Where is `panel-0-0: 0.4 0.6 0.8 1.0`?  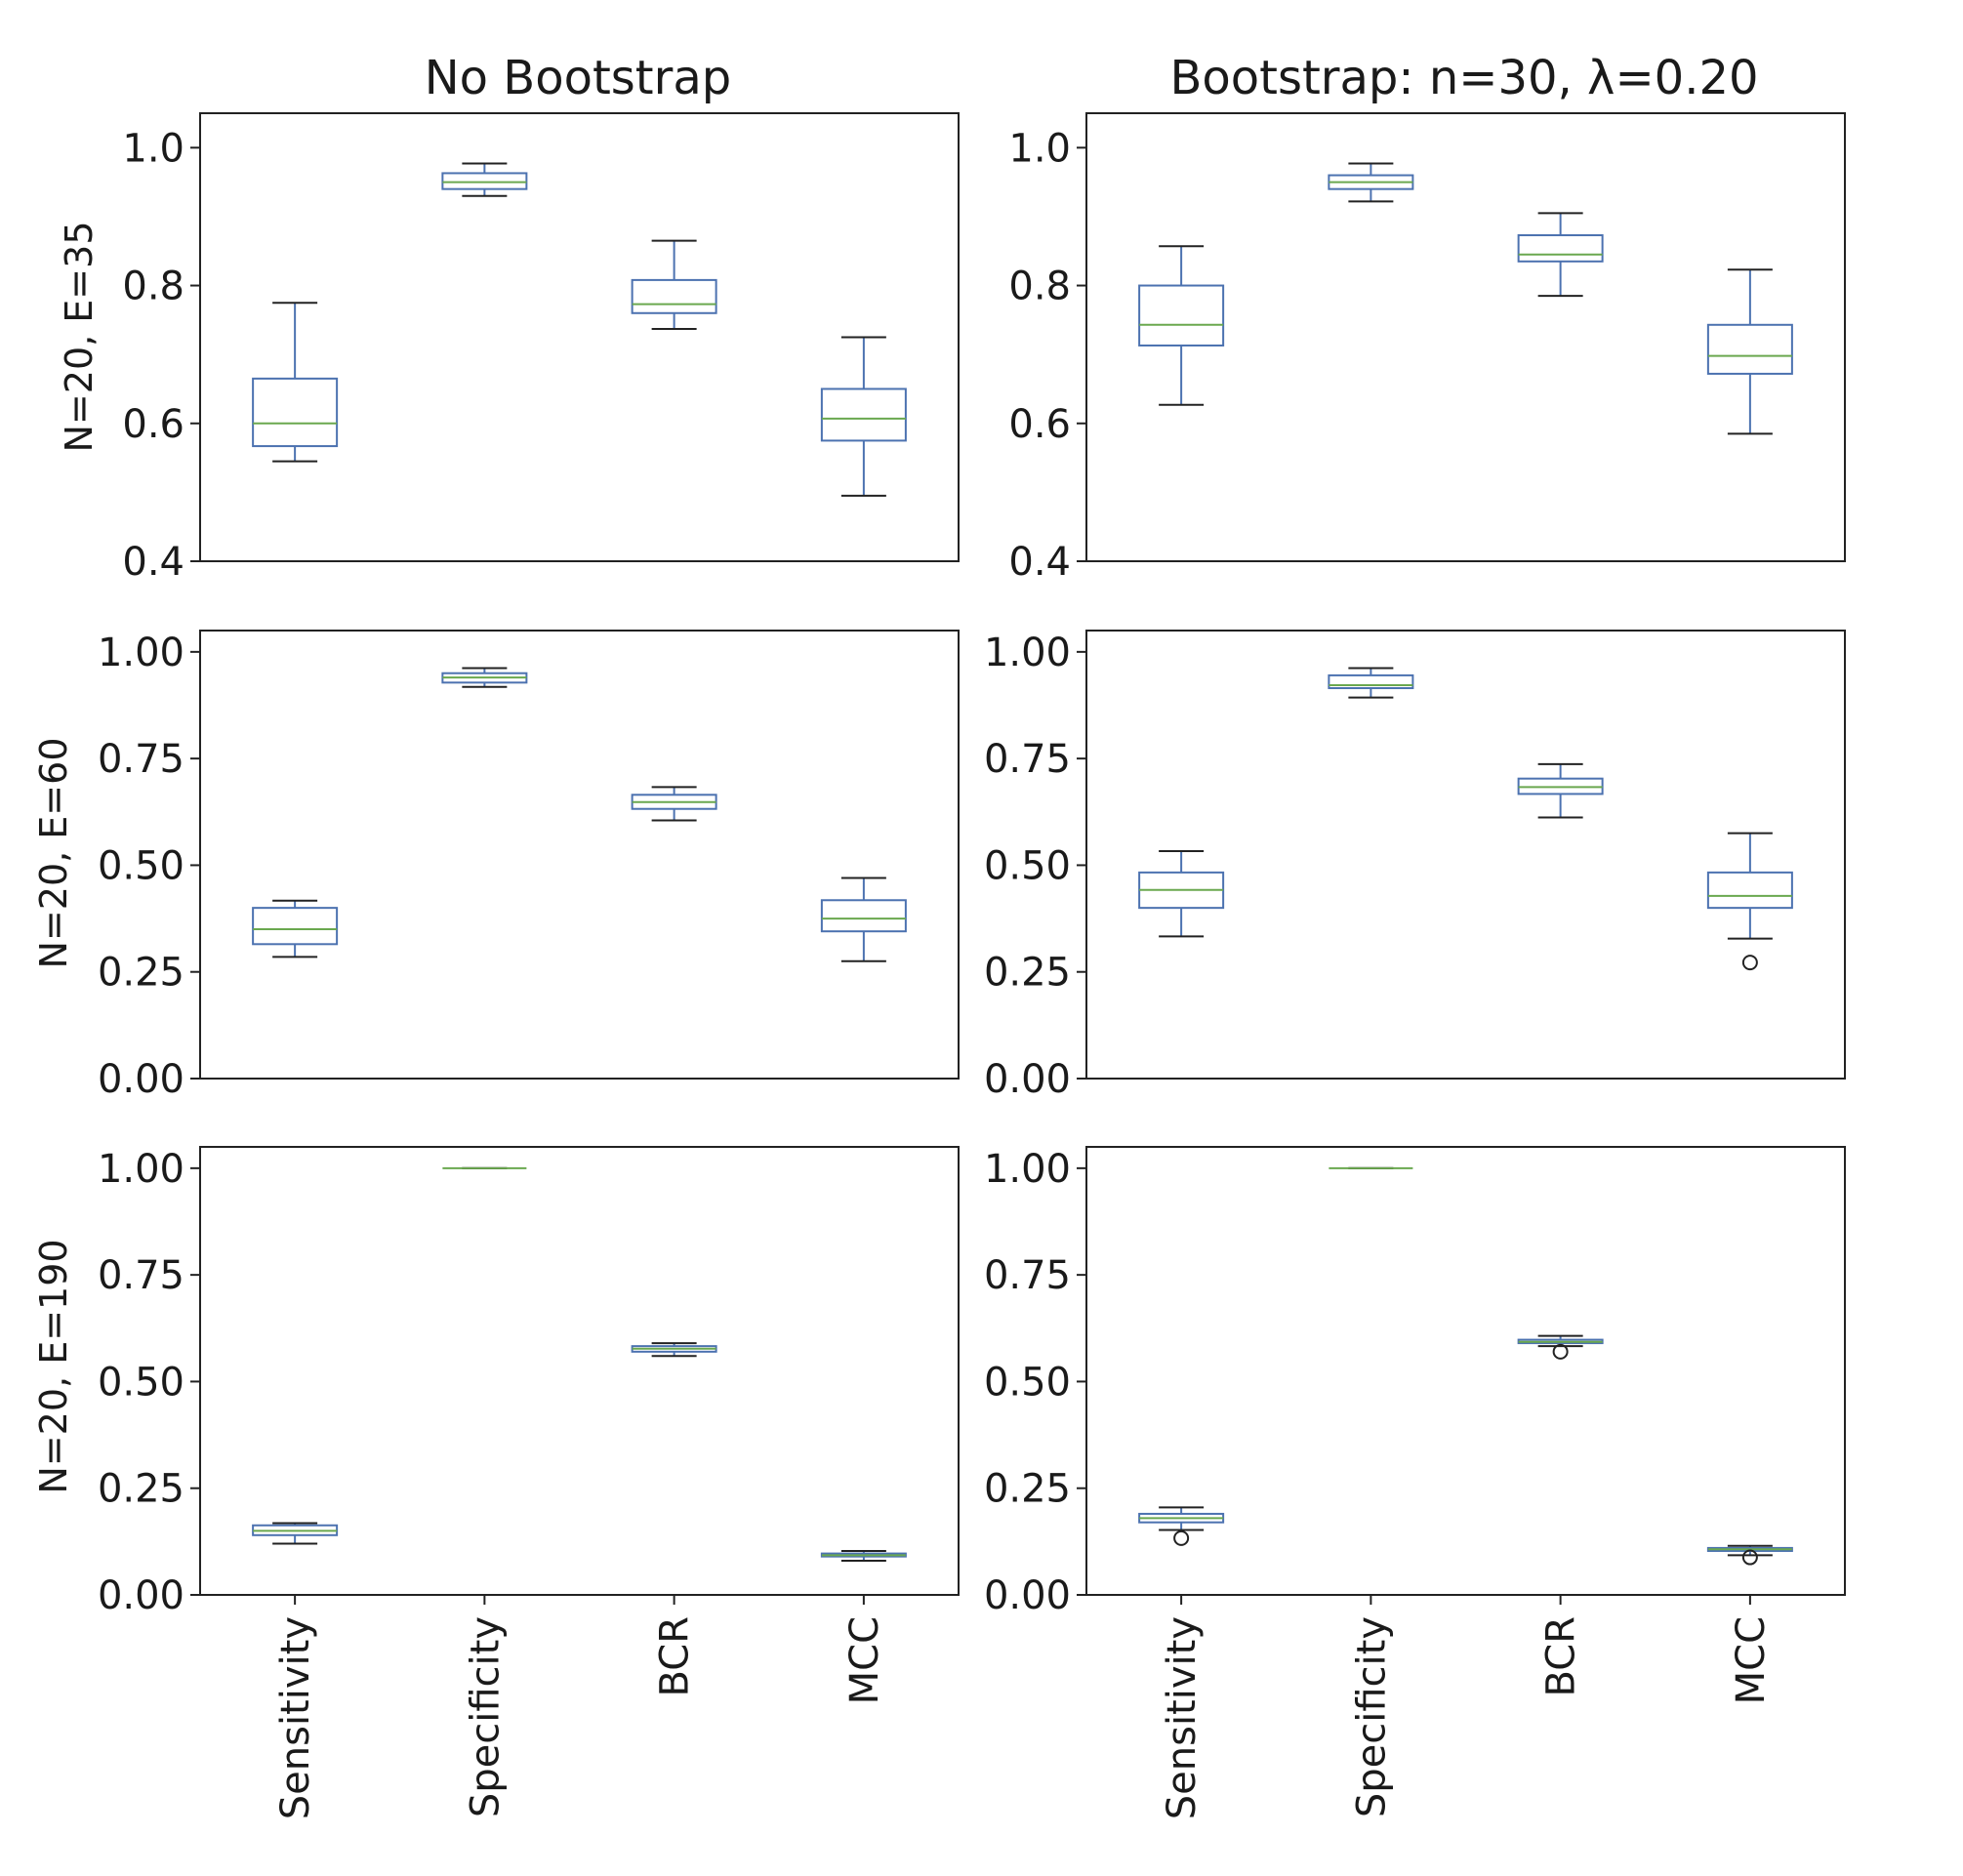
panel-0-0: 0.4 0.6 0.8 1.0 is located at coordinates (541, 348).